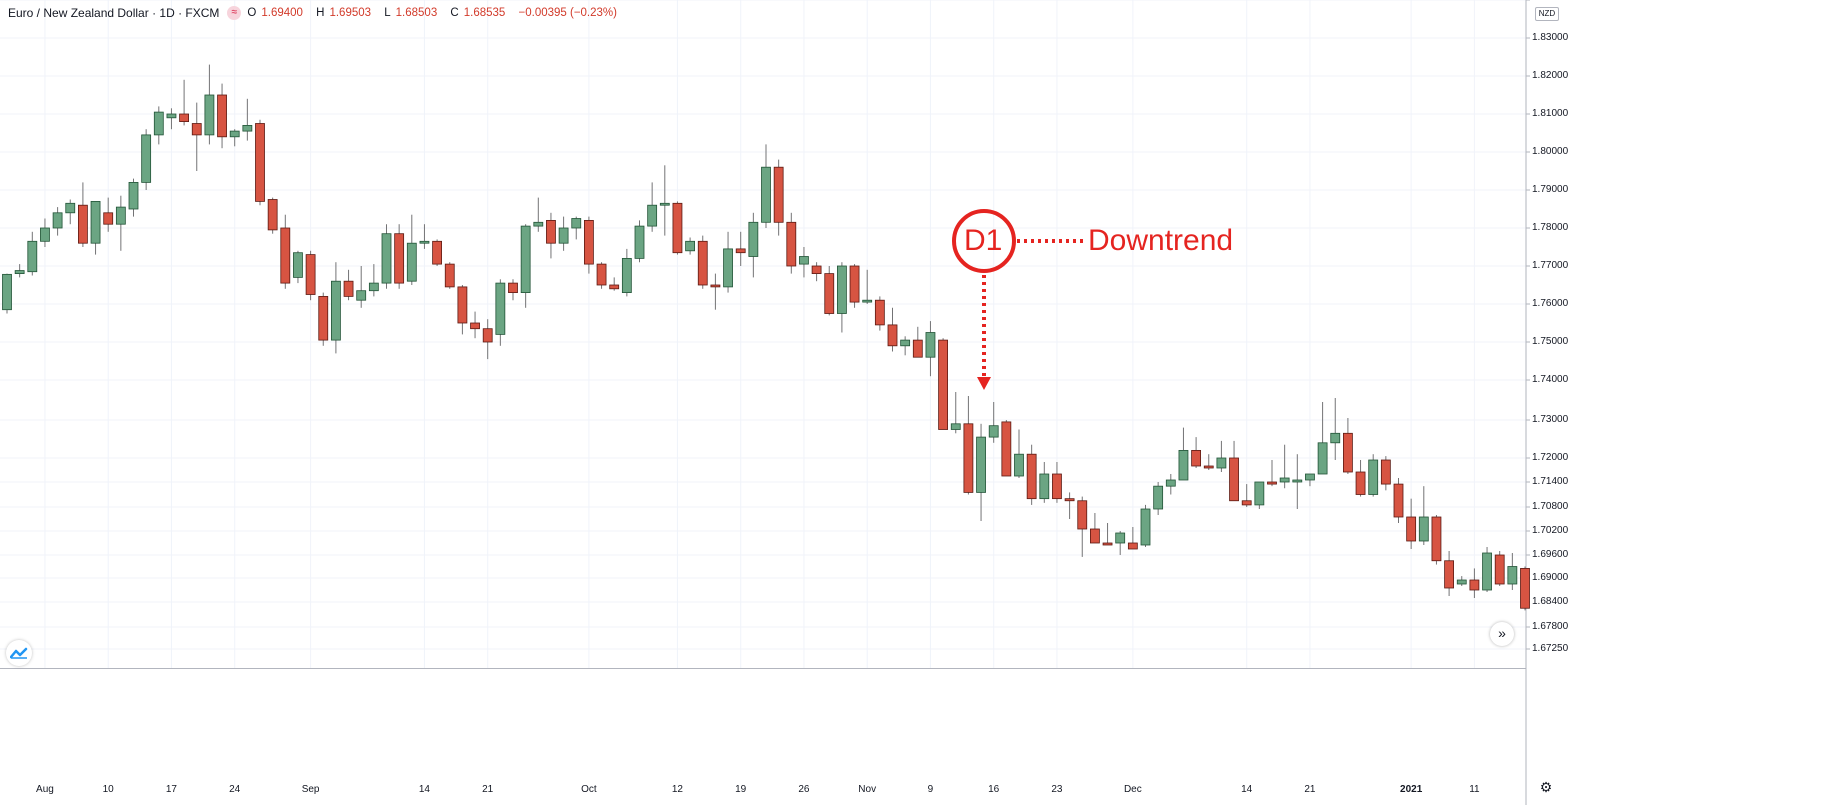 This screenshot has height=805, width=1827. Describe the element at coordinates (1550, 227) in the screenshot. I see `price-tick-label: 1.78000` at that location.